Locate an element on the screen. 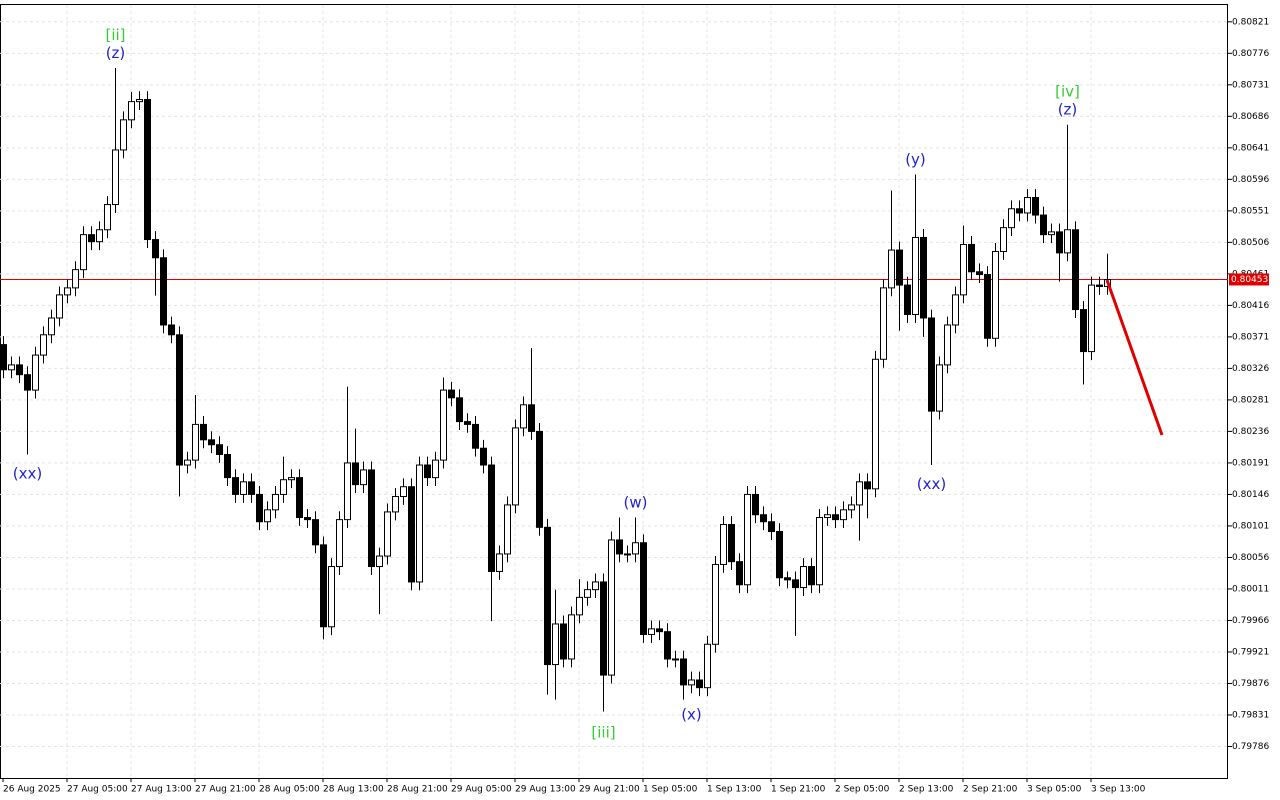 This screenshot has width=1280, height=800. x-tick-label: 1 Sep 13:00 is located at coordinates (734, 790).